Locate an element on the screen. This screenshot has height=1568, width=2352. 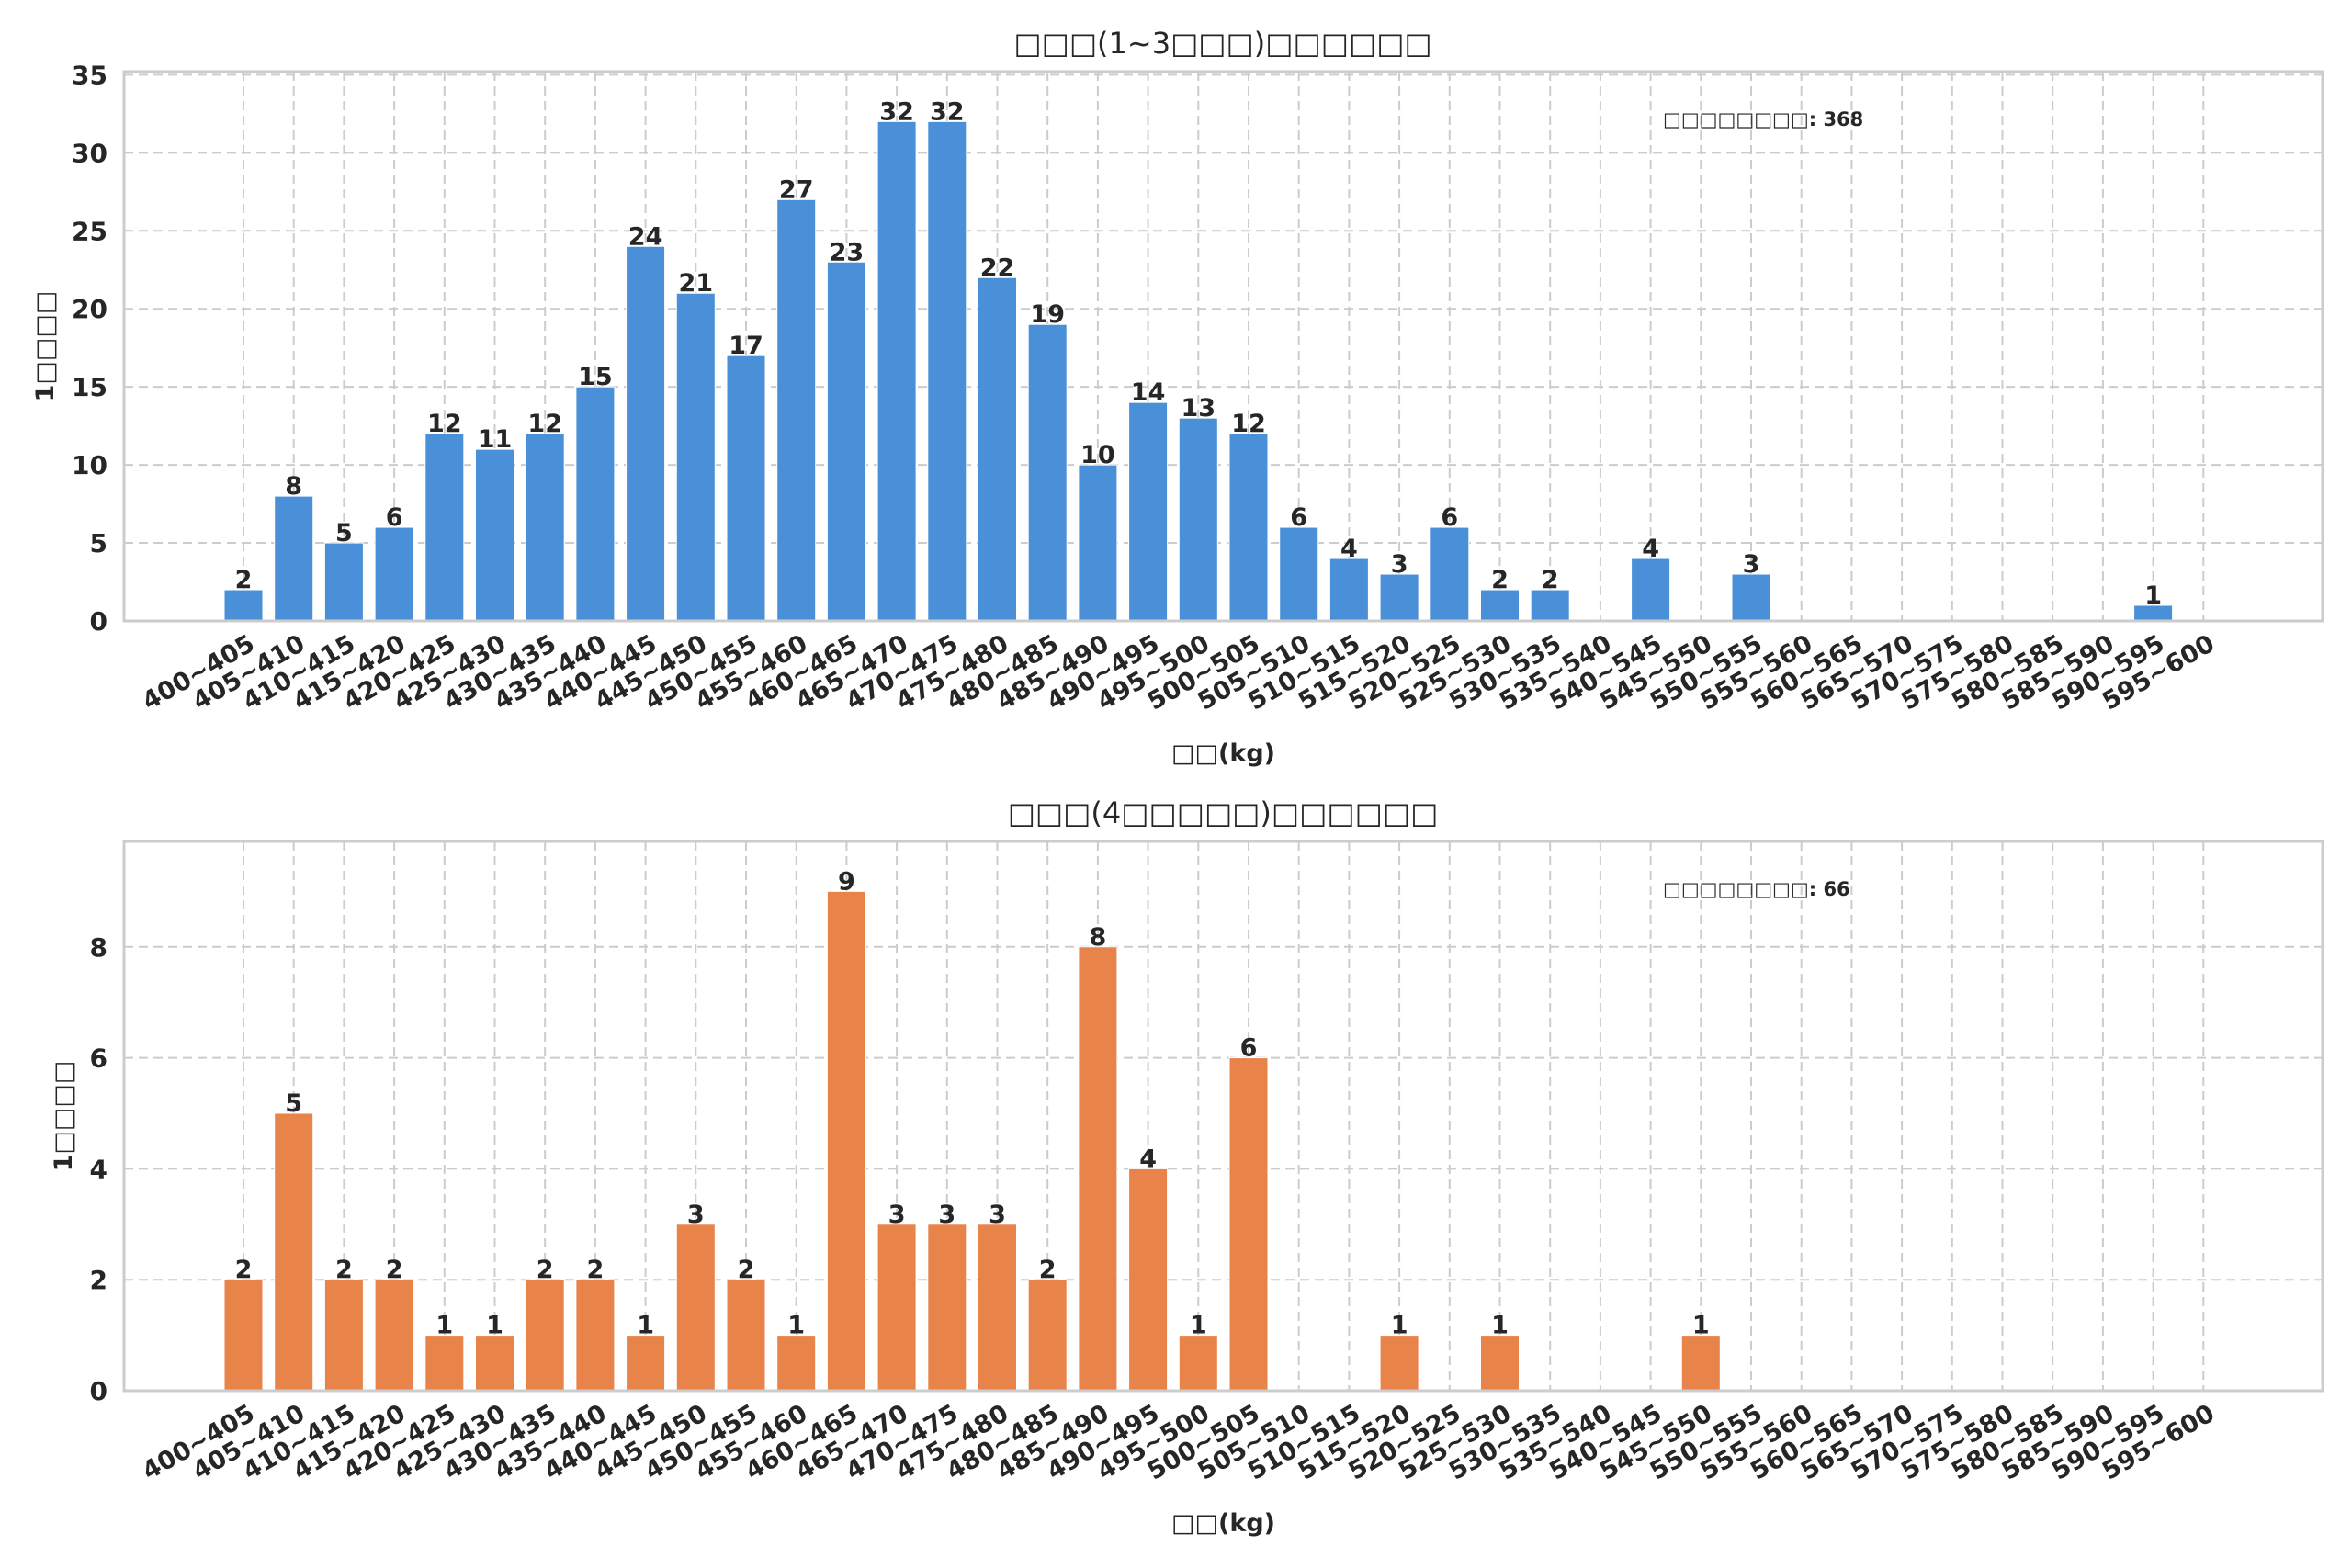
bar-value-label: 23 is located at coordinates (848, 252).